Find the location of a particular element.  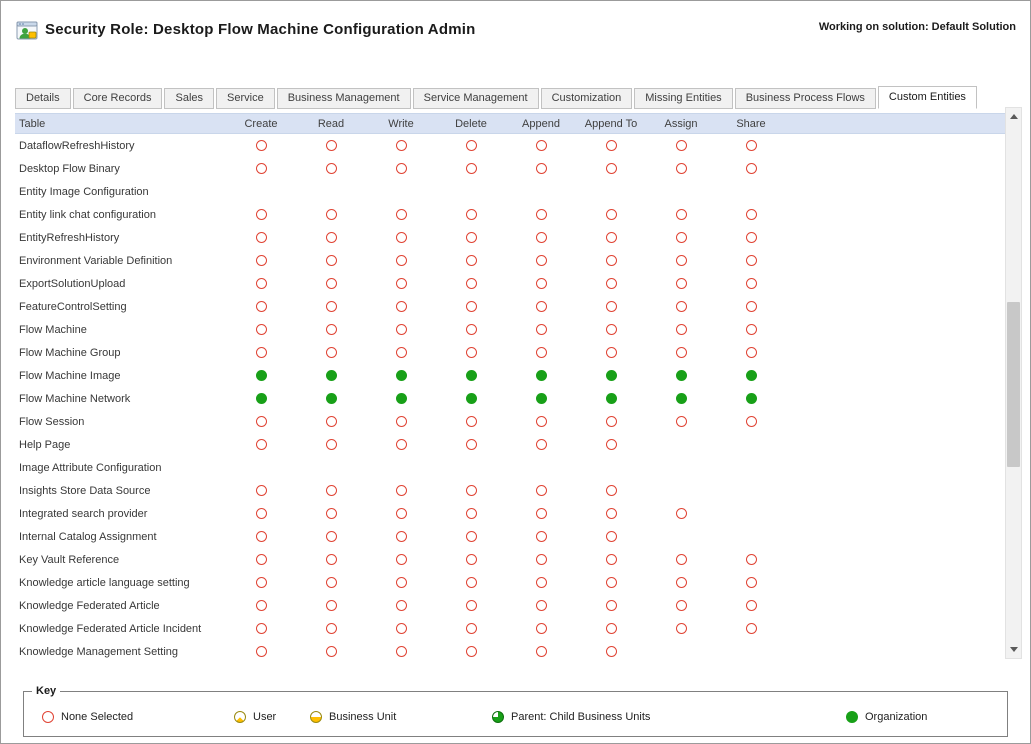

table-name: Entity link chat configuration is located at coordinates (87, 214).